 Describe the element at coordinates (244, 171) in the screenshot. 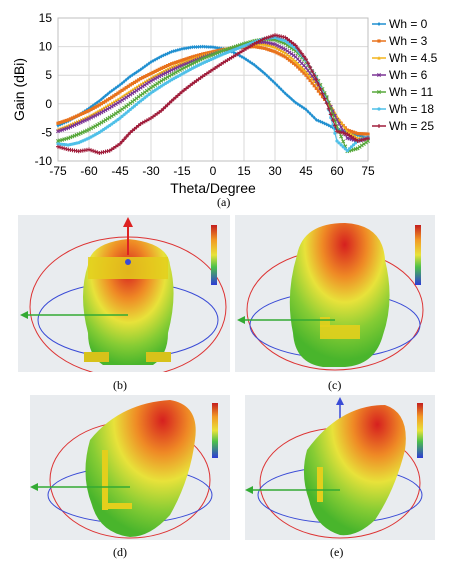

I see `x-tick-label: 15` at that location.